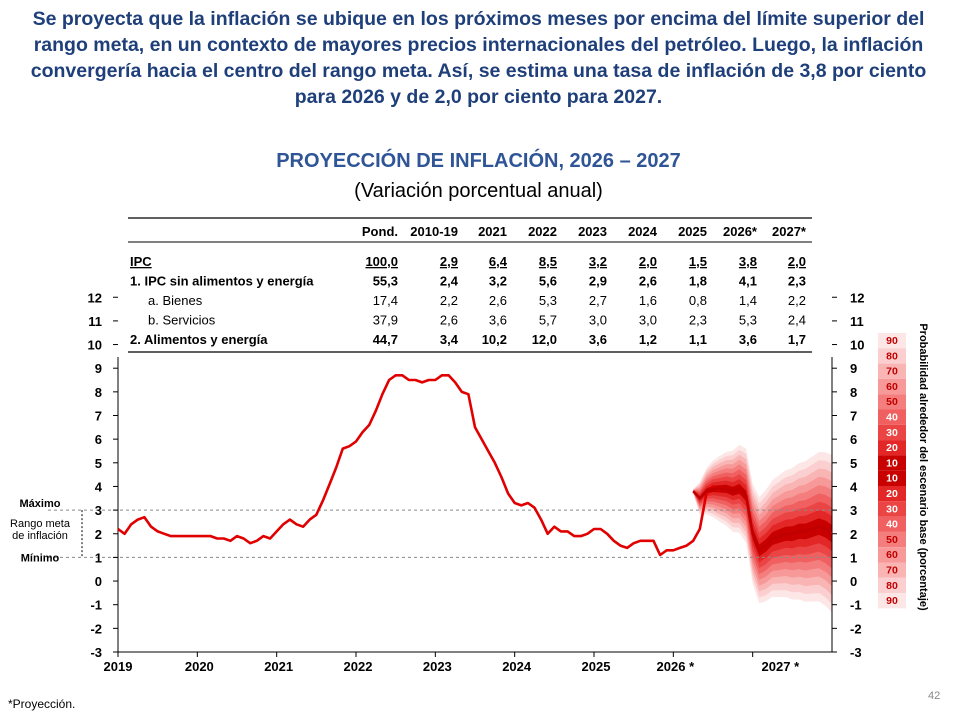  I want to click on table-header-cell: 2026*, so click(740, 231).